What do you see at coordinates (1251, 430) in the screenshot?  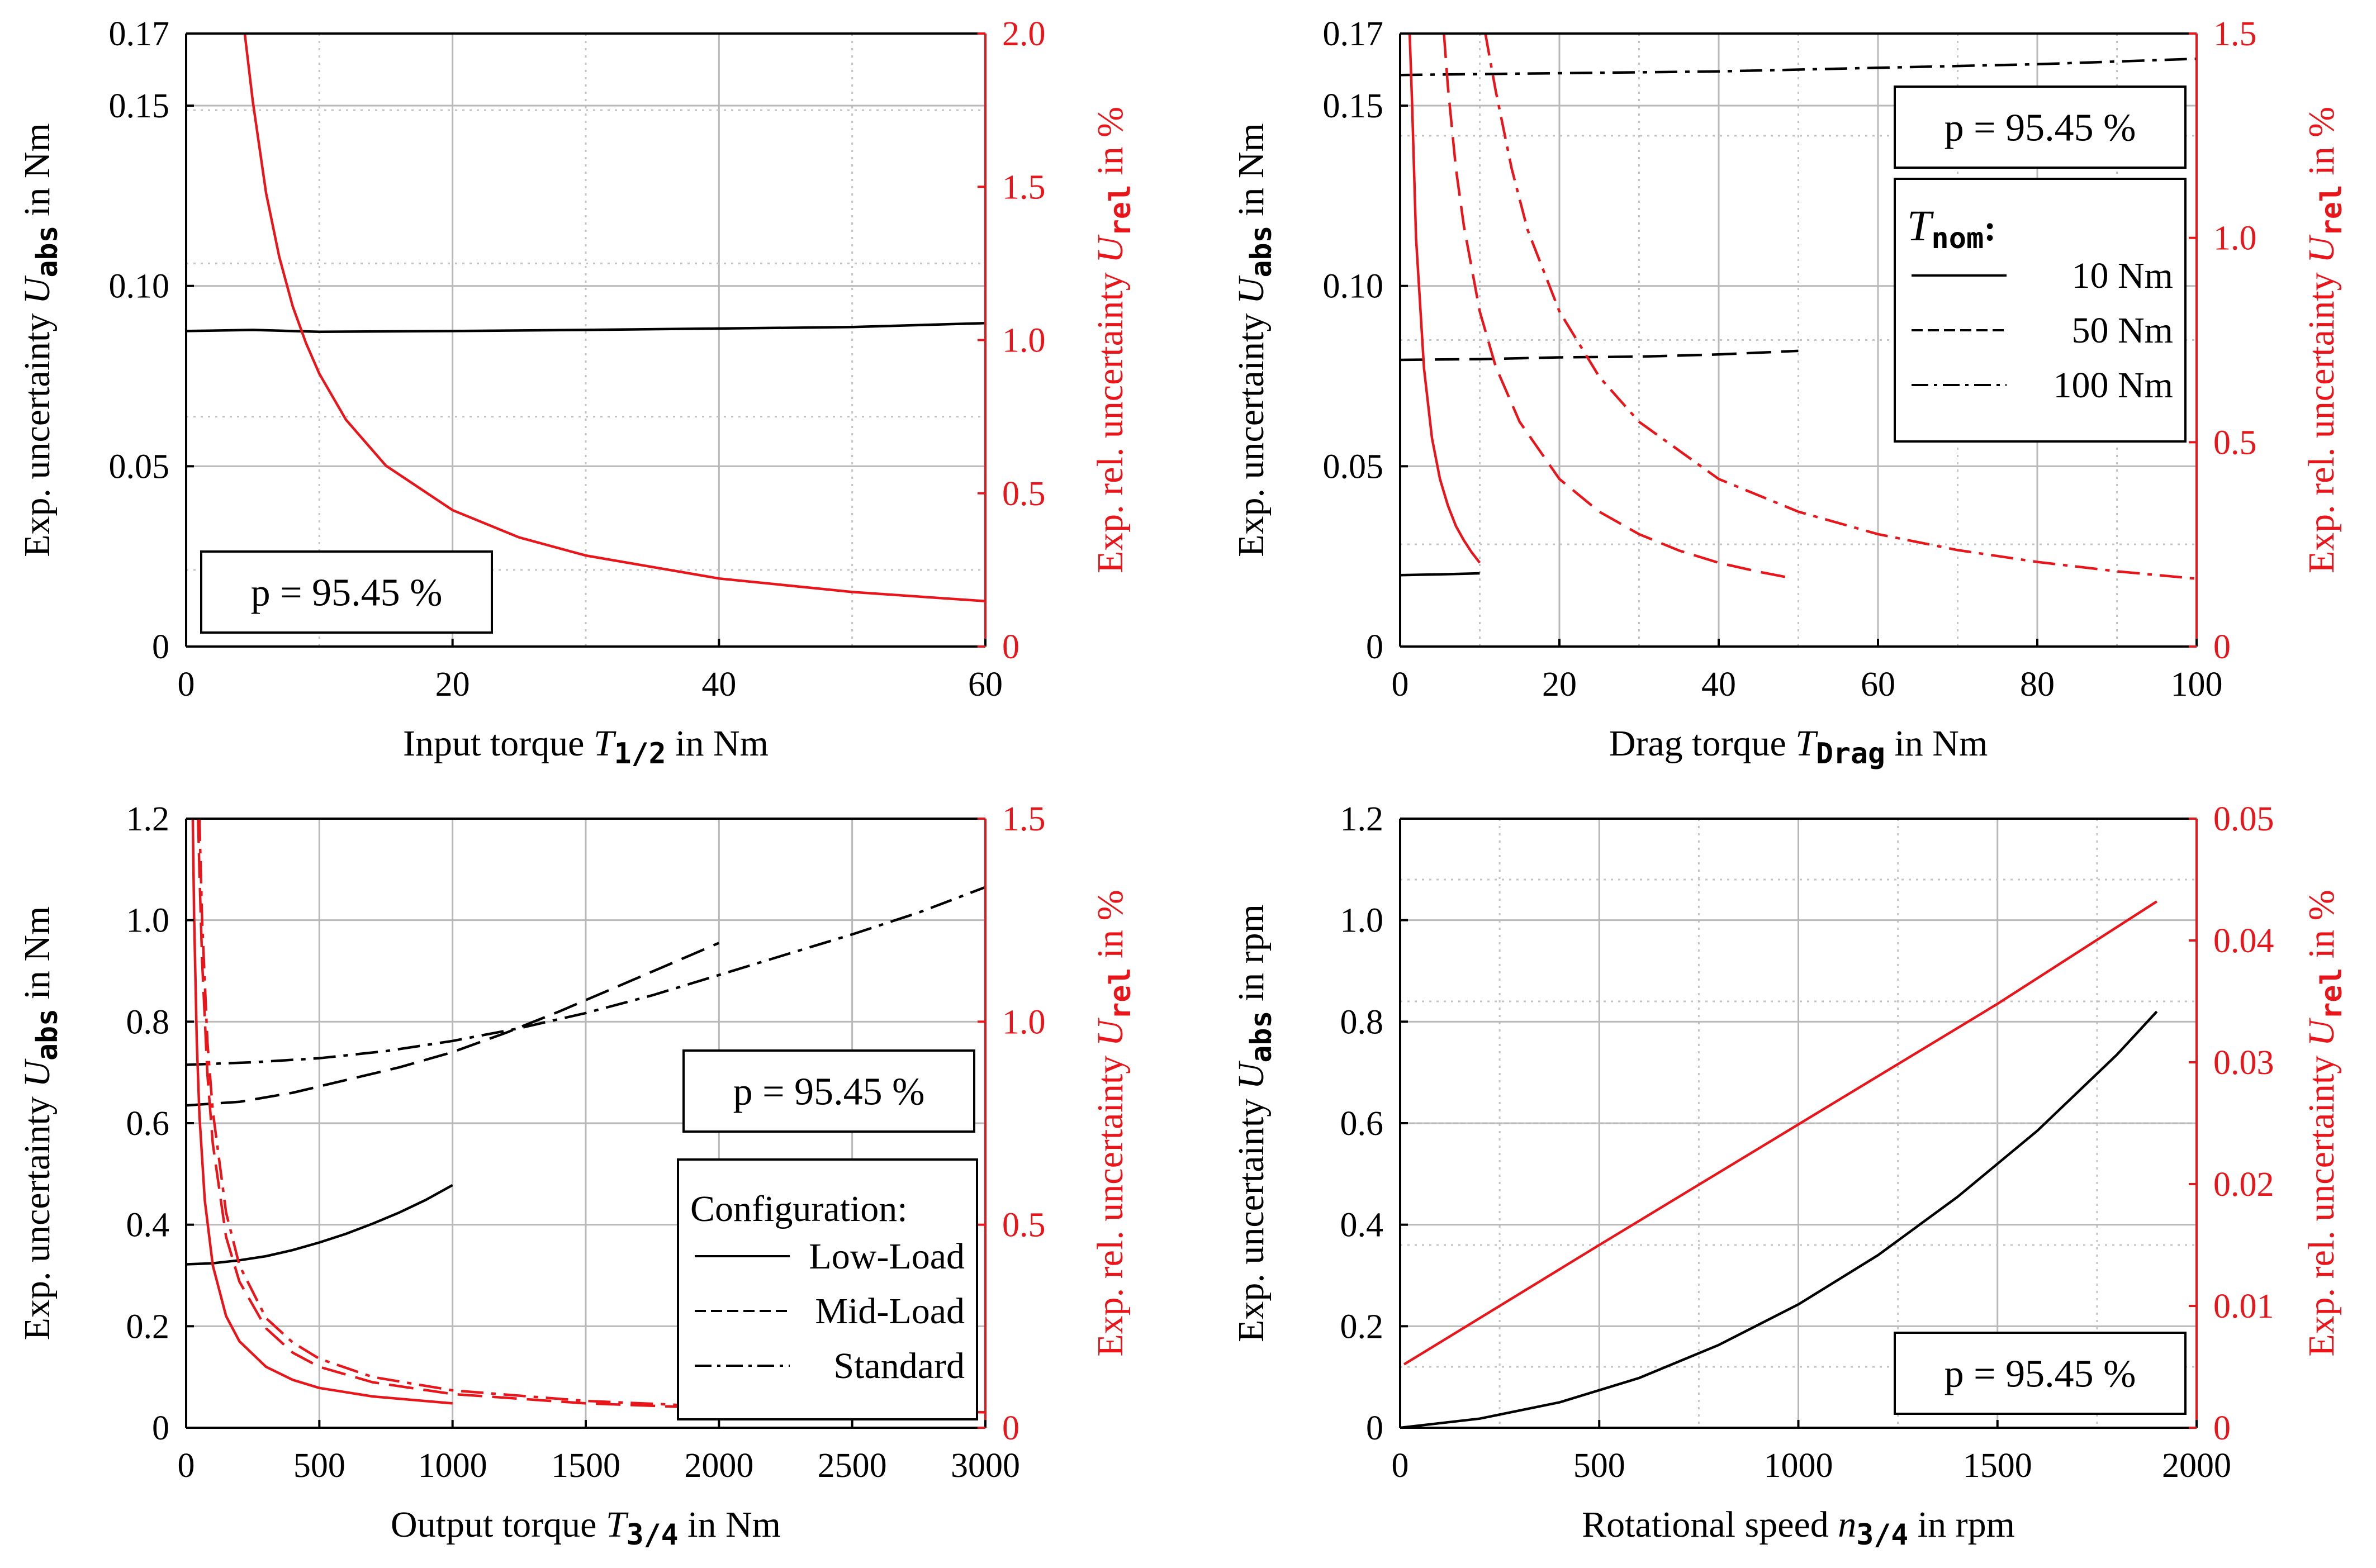 I see `y-left-axis-label-text: Exp. uncertainty` at bounding box center [1251, 430].